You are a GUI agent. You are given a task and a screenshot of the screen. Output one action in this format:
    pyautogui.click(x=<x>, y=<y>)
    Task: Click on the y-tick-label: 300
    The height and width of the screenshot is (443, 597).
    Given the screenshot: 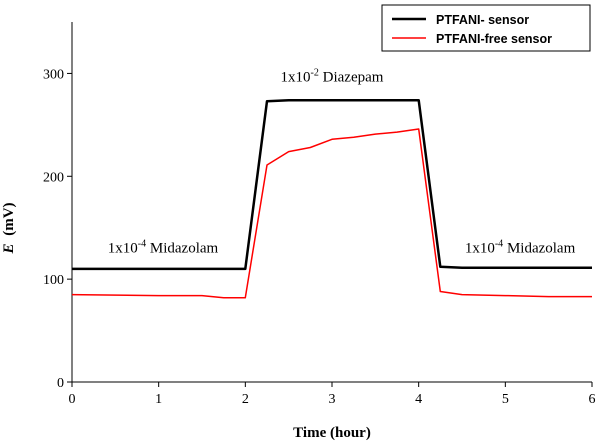 What is the action you would take?
    pyautogui.click(x=53, y=74)
    